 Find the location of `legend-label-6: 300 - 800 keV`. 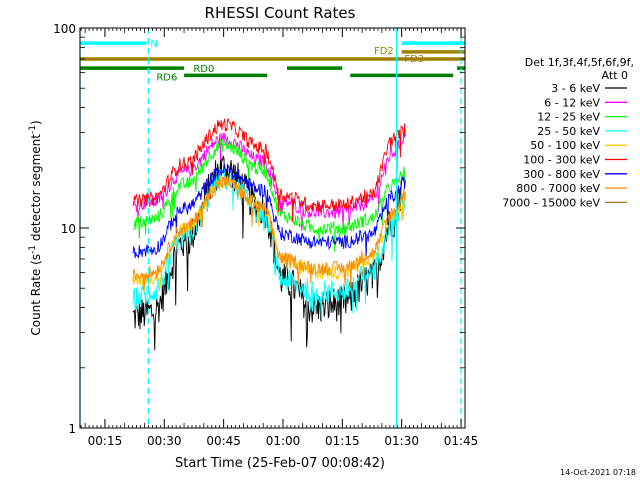

legend-label-6: 300 - 800 keV is located at coordinates (561, 174).